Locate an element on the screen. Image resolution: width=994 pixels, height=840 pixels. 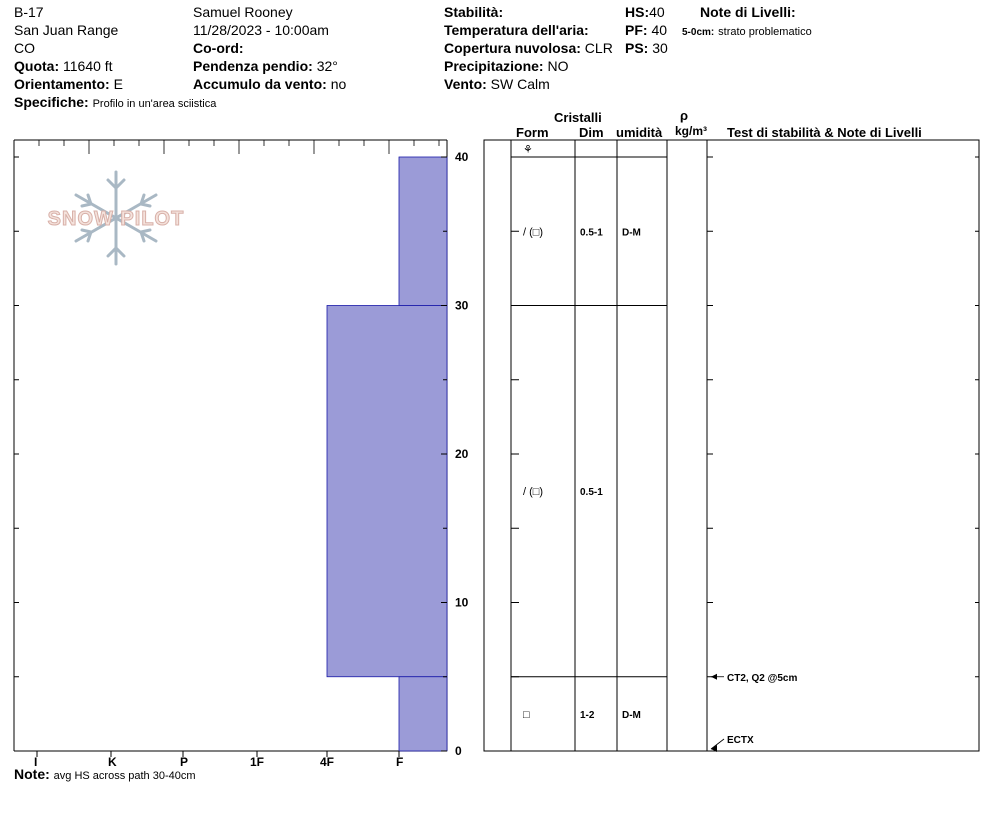
wind-value: SW Calm is located at coordinates (520, 84).